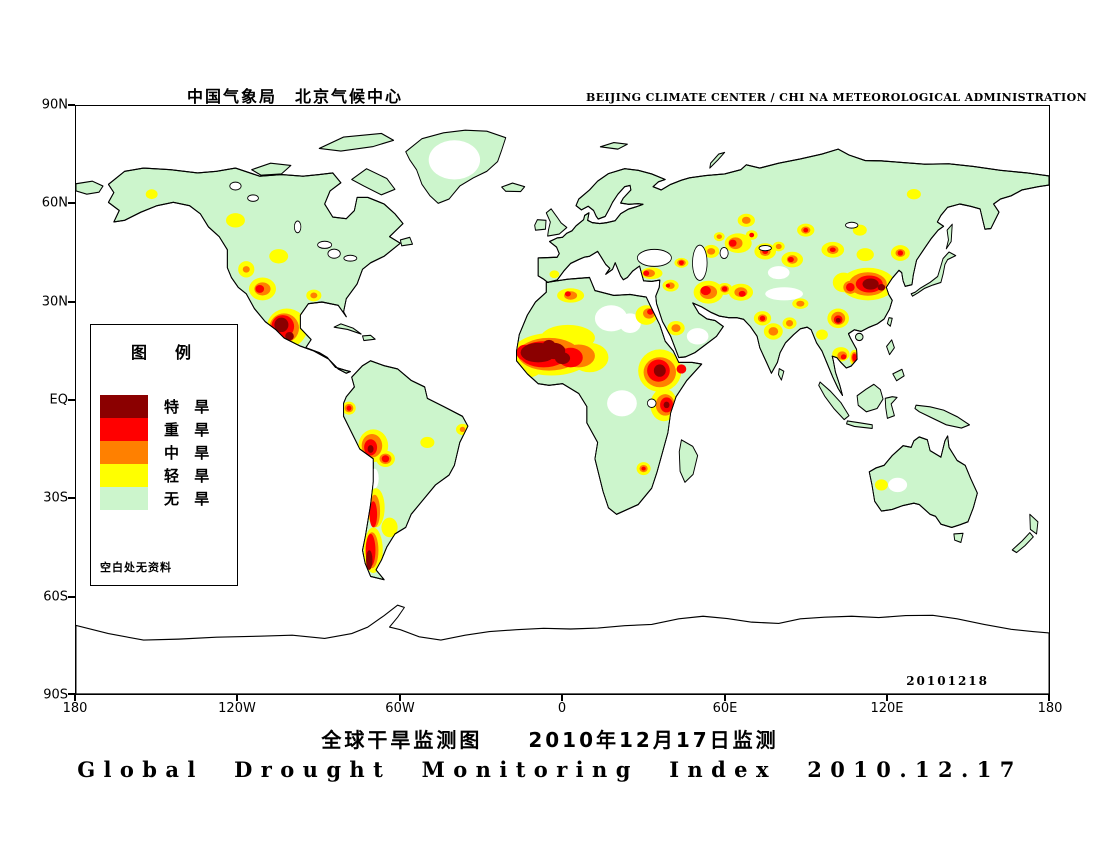  What do you see at coordinates (942, 416) in the screenshot?
I see `island-new-guinea` at bounding box center [942, 416].